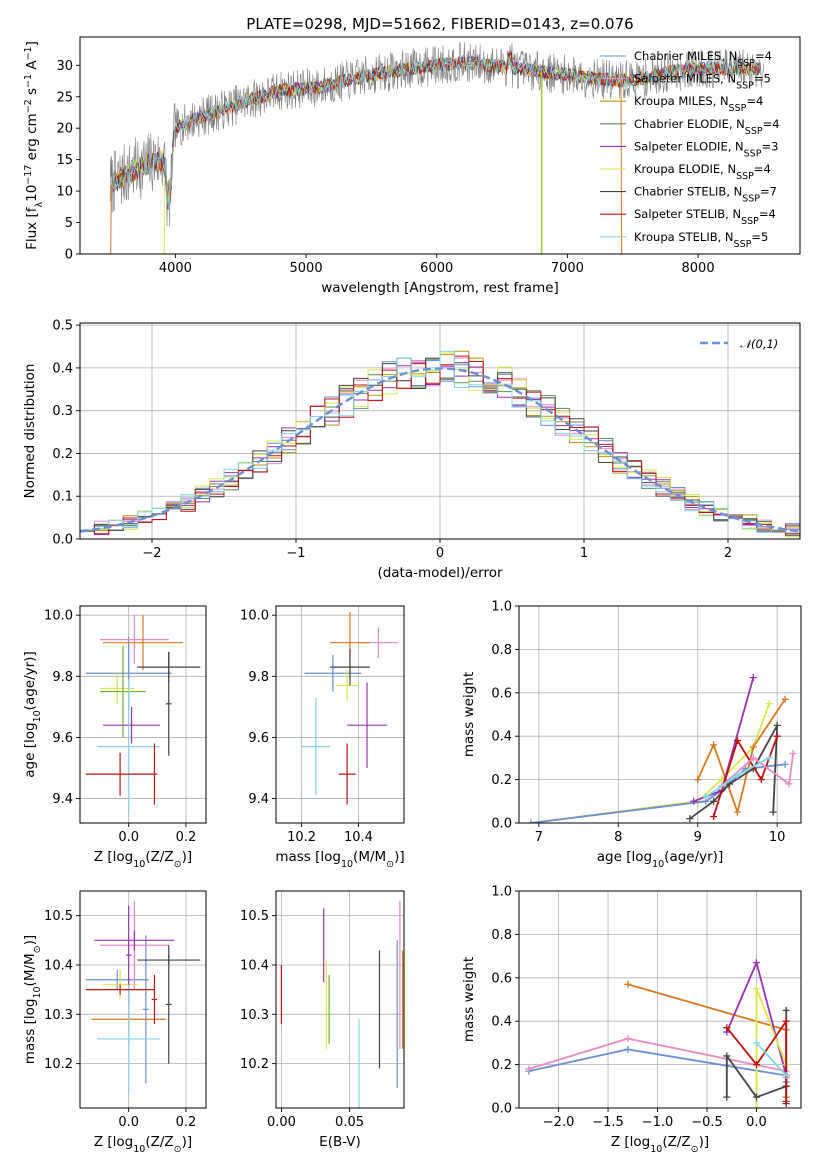 The height and width of the screenshot is (1170, 819). I want to click on mass_vs_Z-plot-area, so click(143, 997).